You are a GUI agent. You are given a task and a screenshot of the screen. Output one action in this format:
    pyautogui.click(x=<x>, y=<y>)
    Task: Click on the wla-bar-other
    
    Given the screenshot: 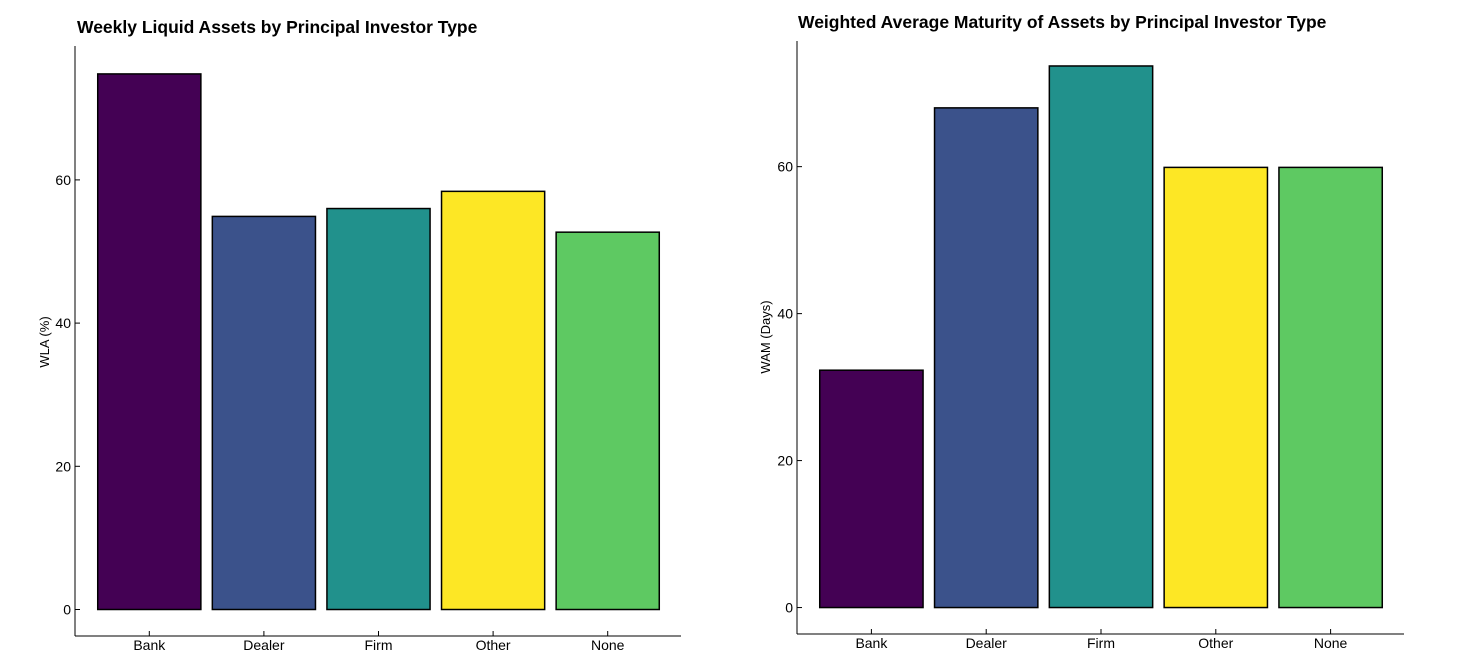 What is the action you would take?
    pyautogui.click(x=493, y=400)
    